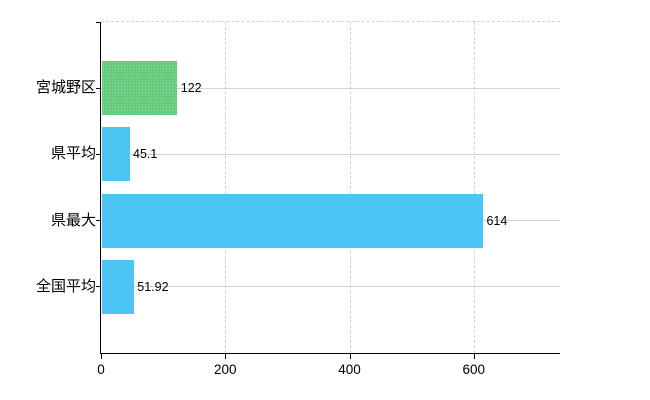 This screenshot has height=400, width=650. I want to click on bar-value-label: 122, so click(191, 88).